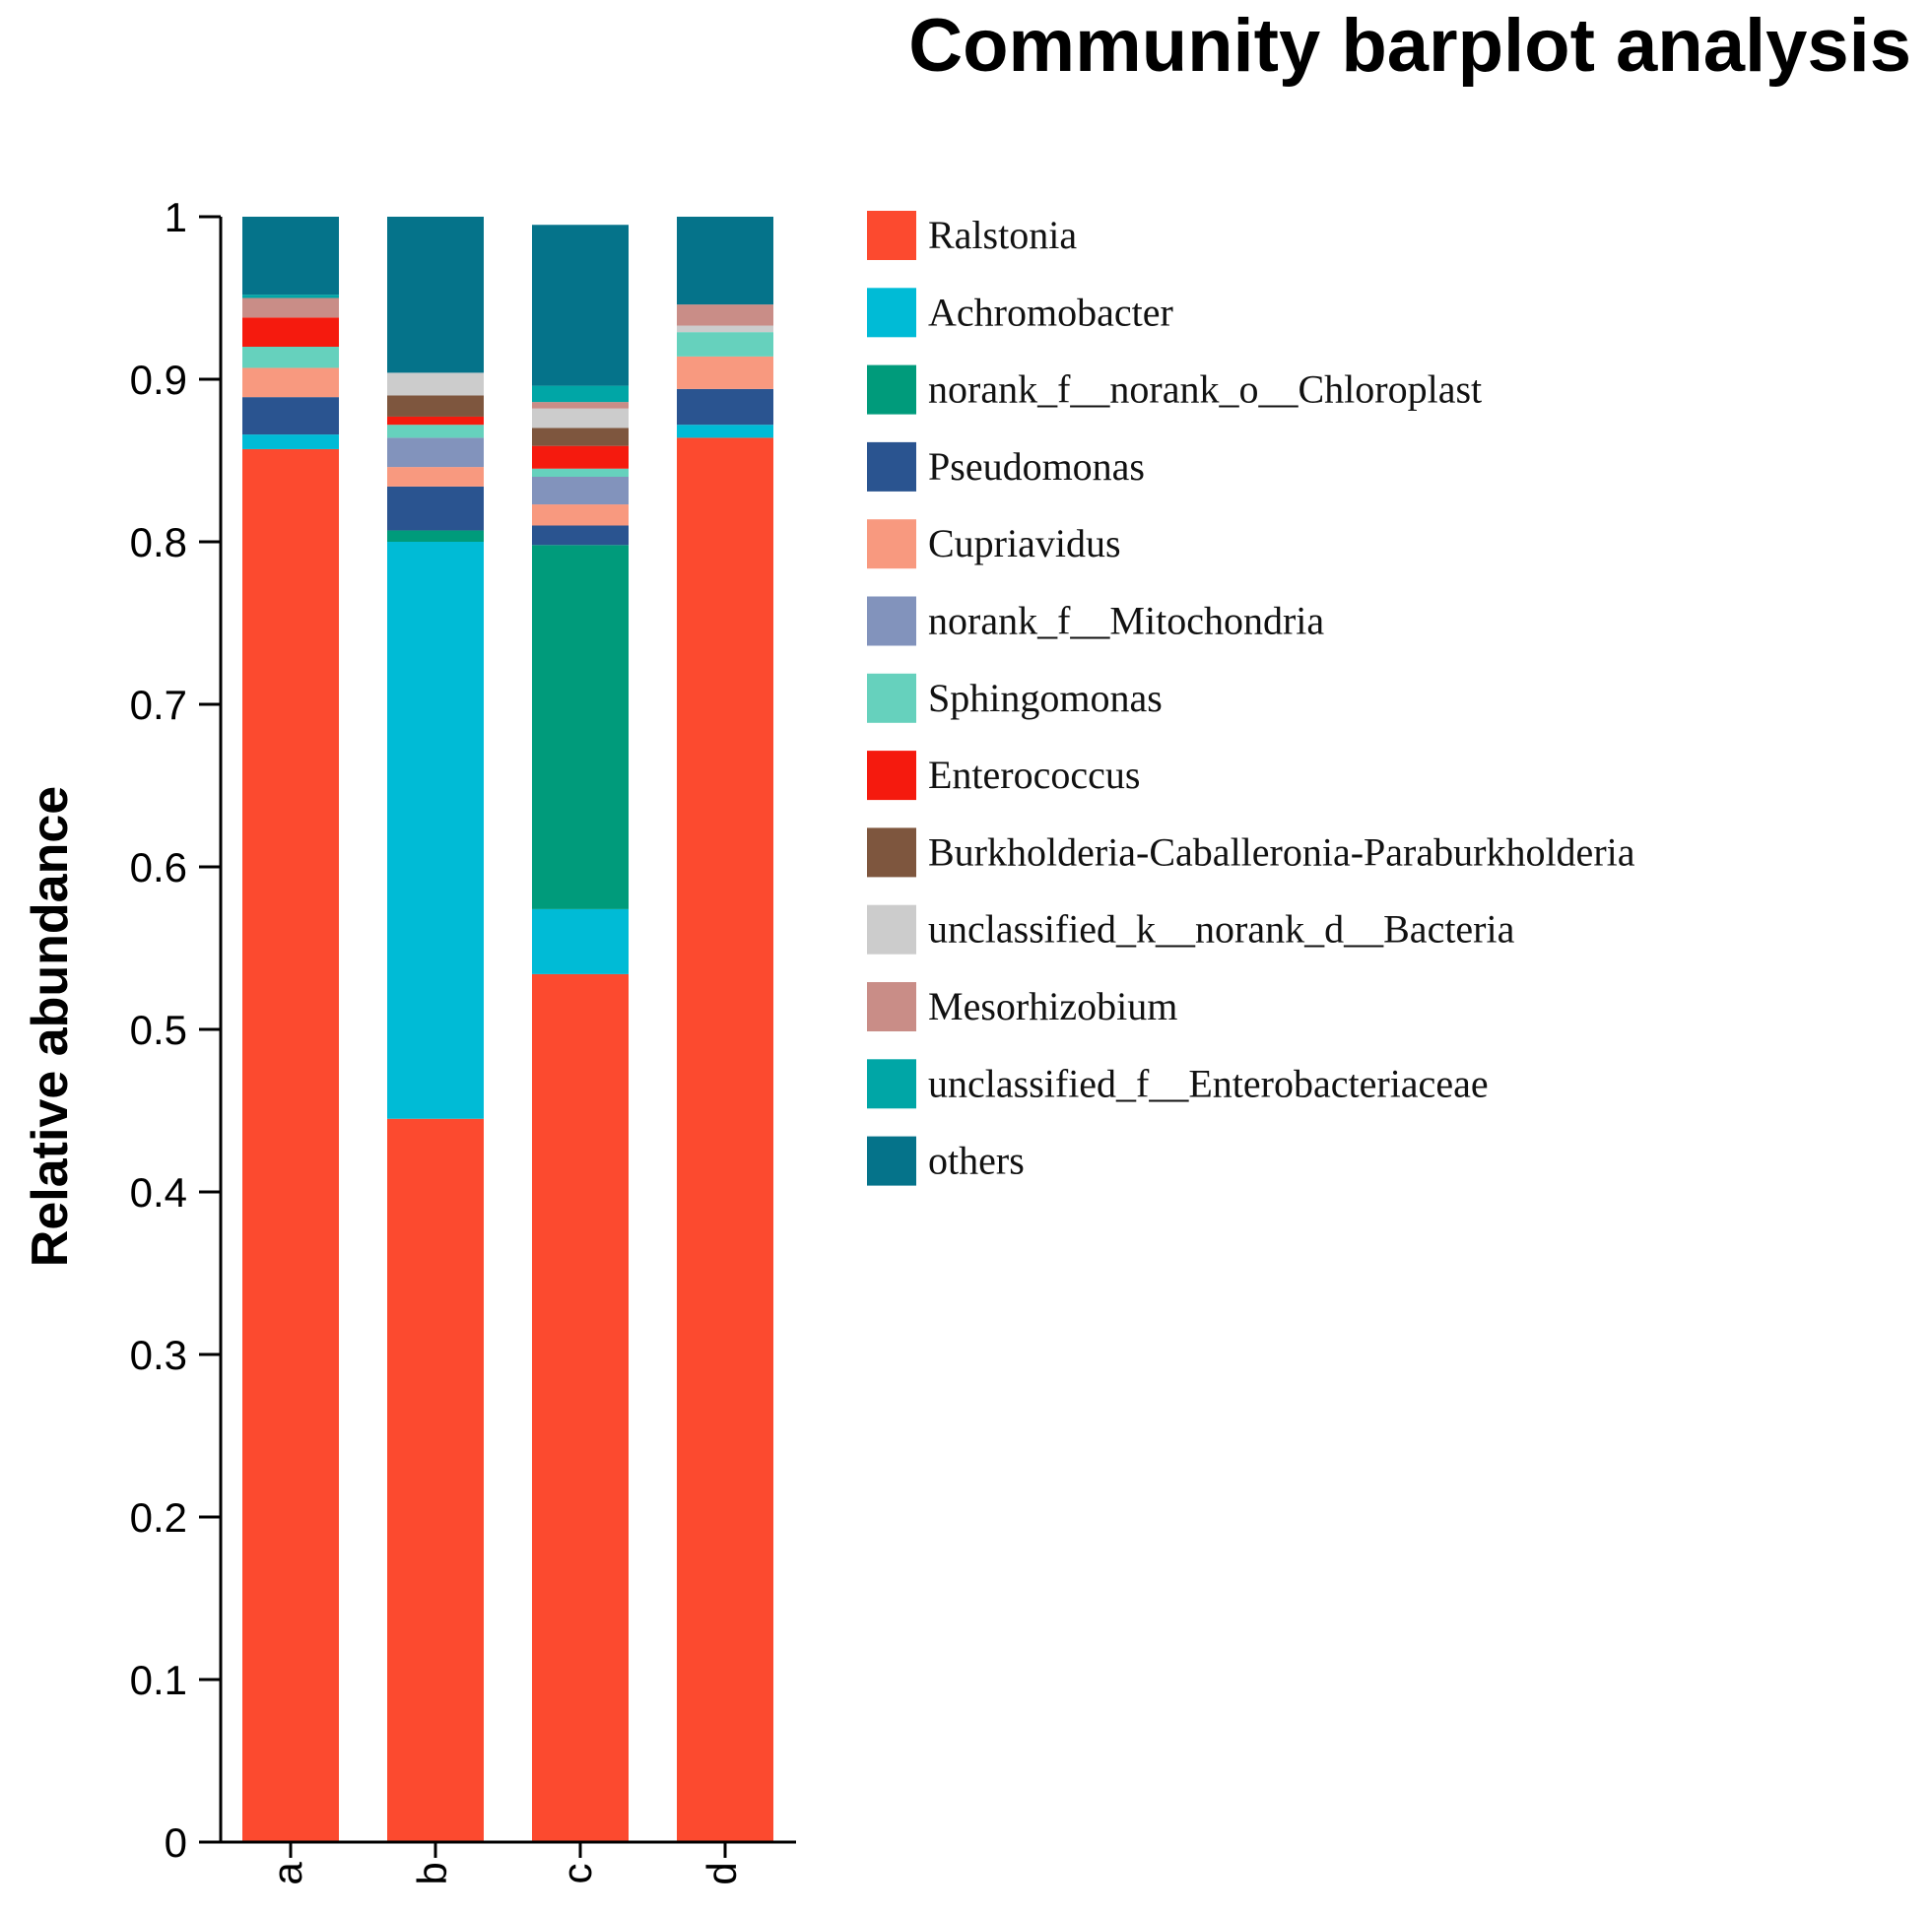  What do you see at coordinates (1052, 1006) in the screenshot?
I see `legend-label-10: Mesorhizobium` at bounding box center [1052, 1006].